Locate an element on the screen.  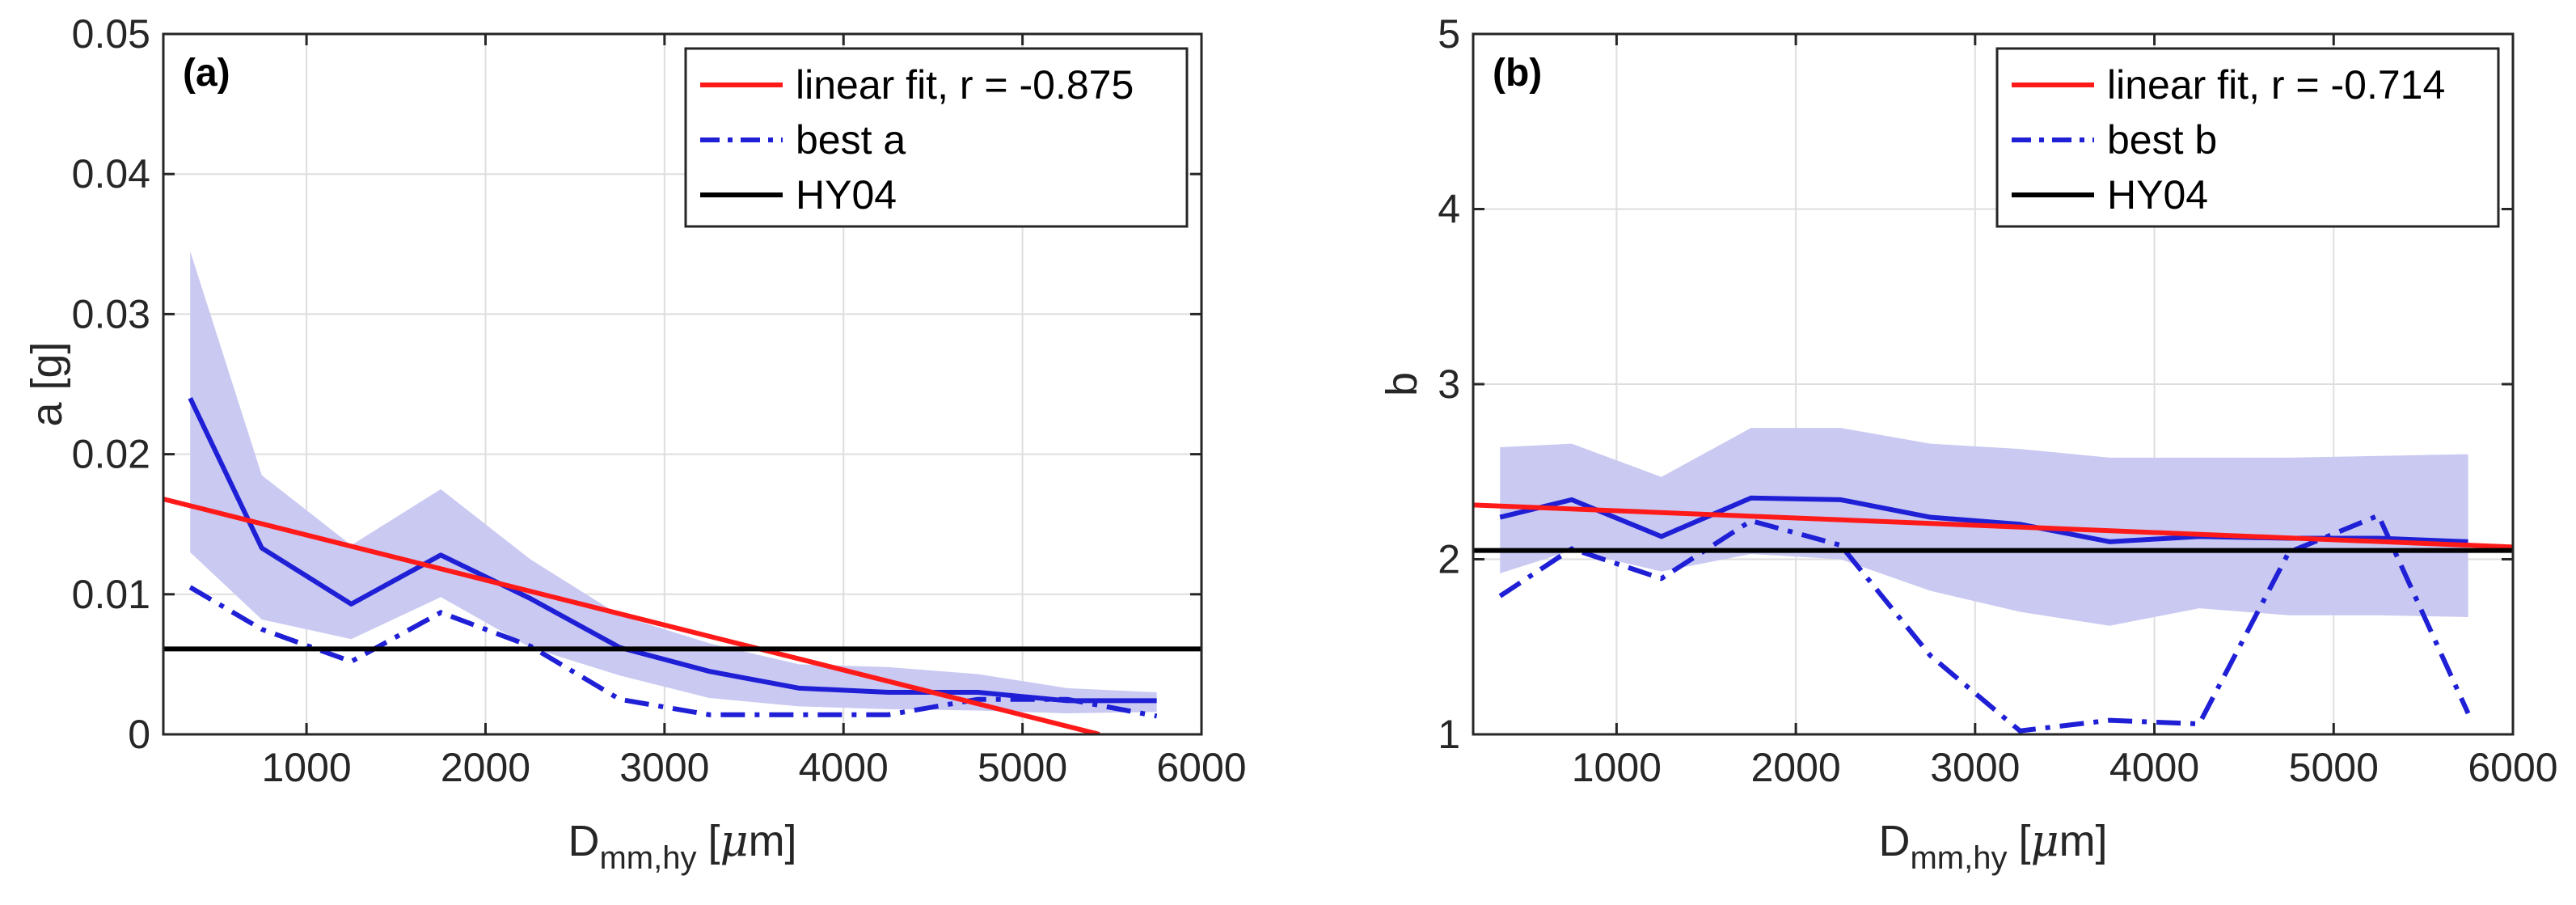
legend-entry: linear fit, r = -0.714 is located at coordinates (2276, 85).